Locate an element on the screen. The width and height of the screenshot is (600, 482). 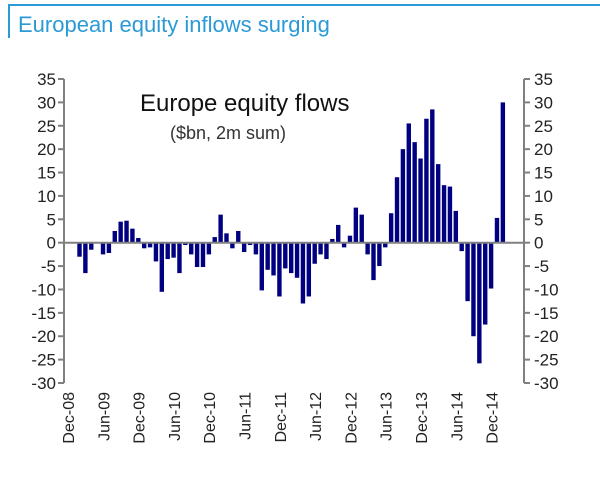
y-tick-label-left: -20 is located at coordinates (43, 336).